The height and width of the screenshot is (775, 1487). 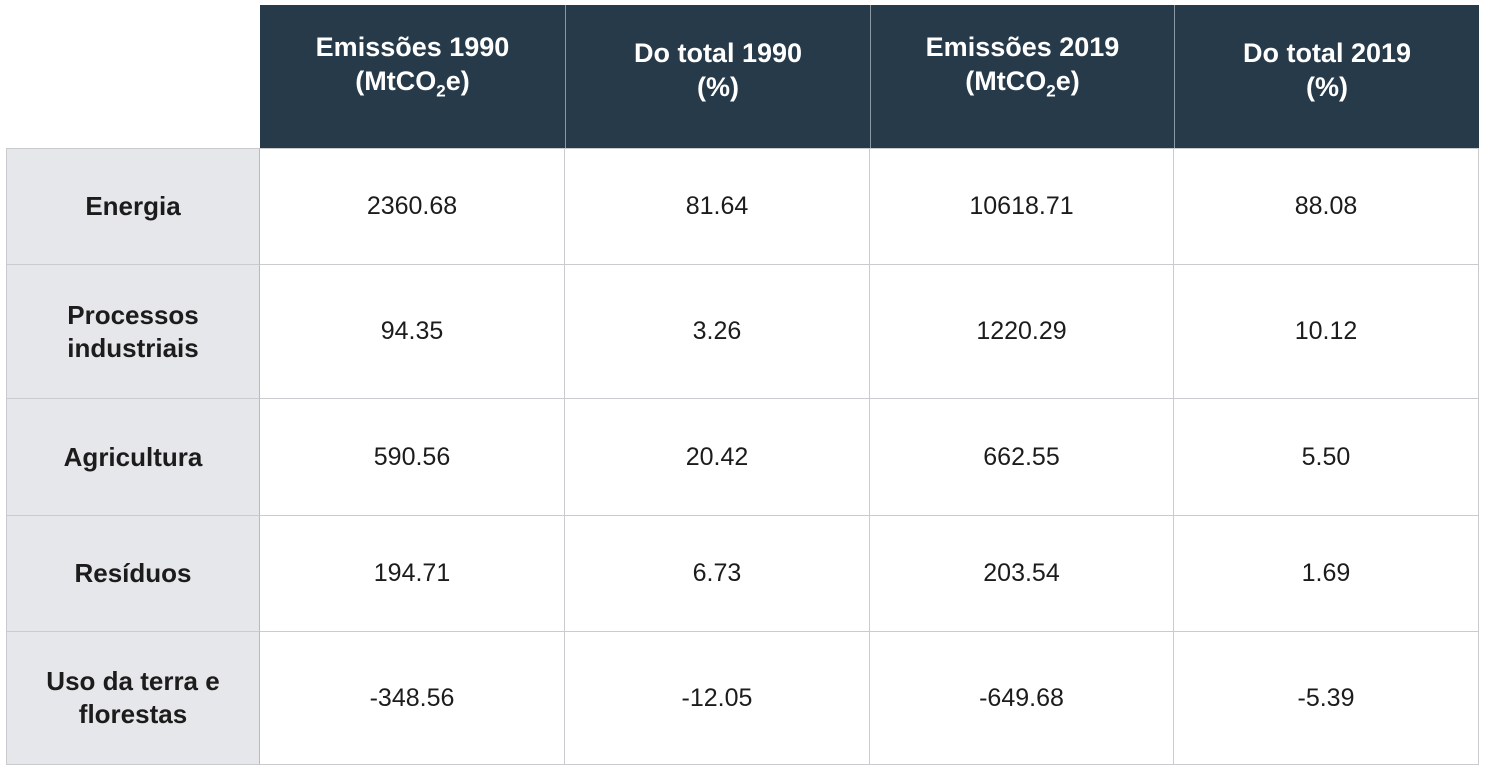 I want to click on table-corner, so click(x=133, y=76).